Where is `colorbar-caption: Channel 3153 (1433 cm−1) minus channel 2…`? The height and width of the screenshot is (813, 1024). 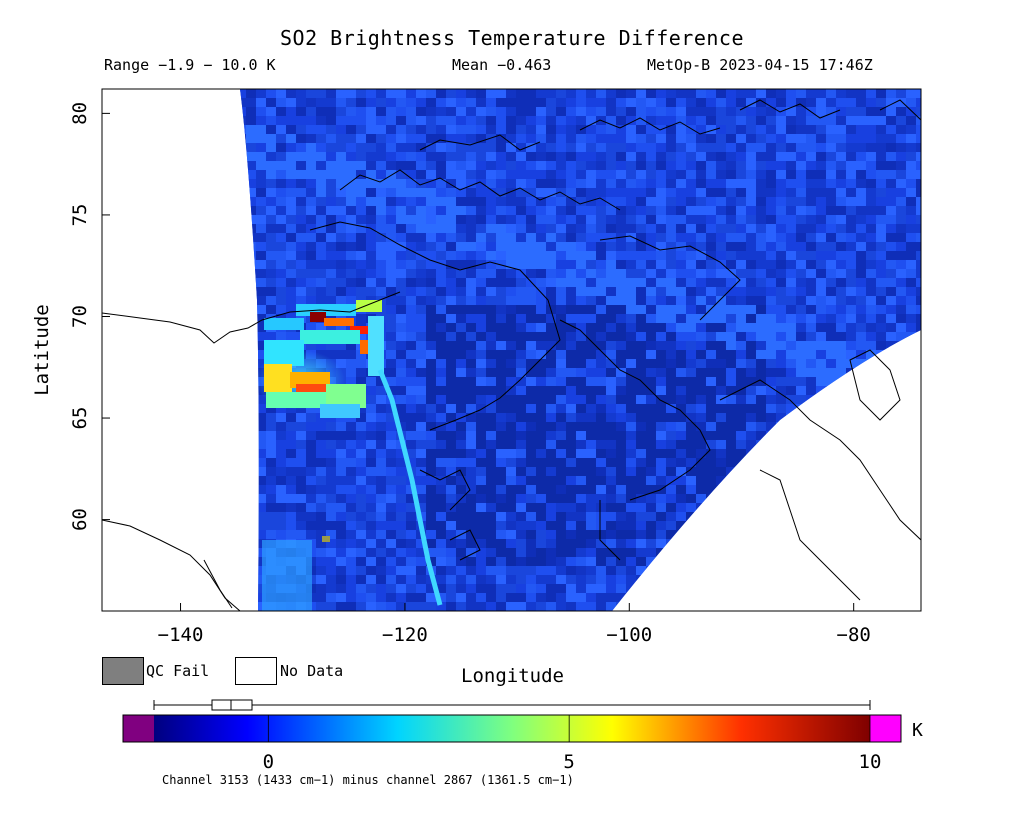
colorbar-caption: Channel 3153 (1433 cm−1) minus channel 2… is located at coordinates (368, 780).